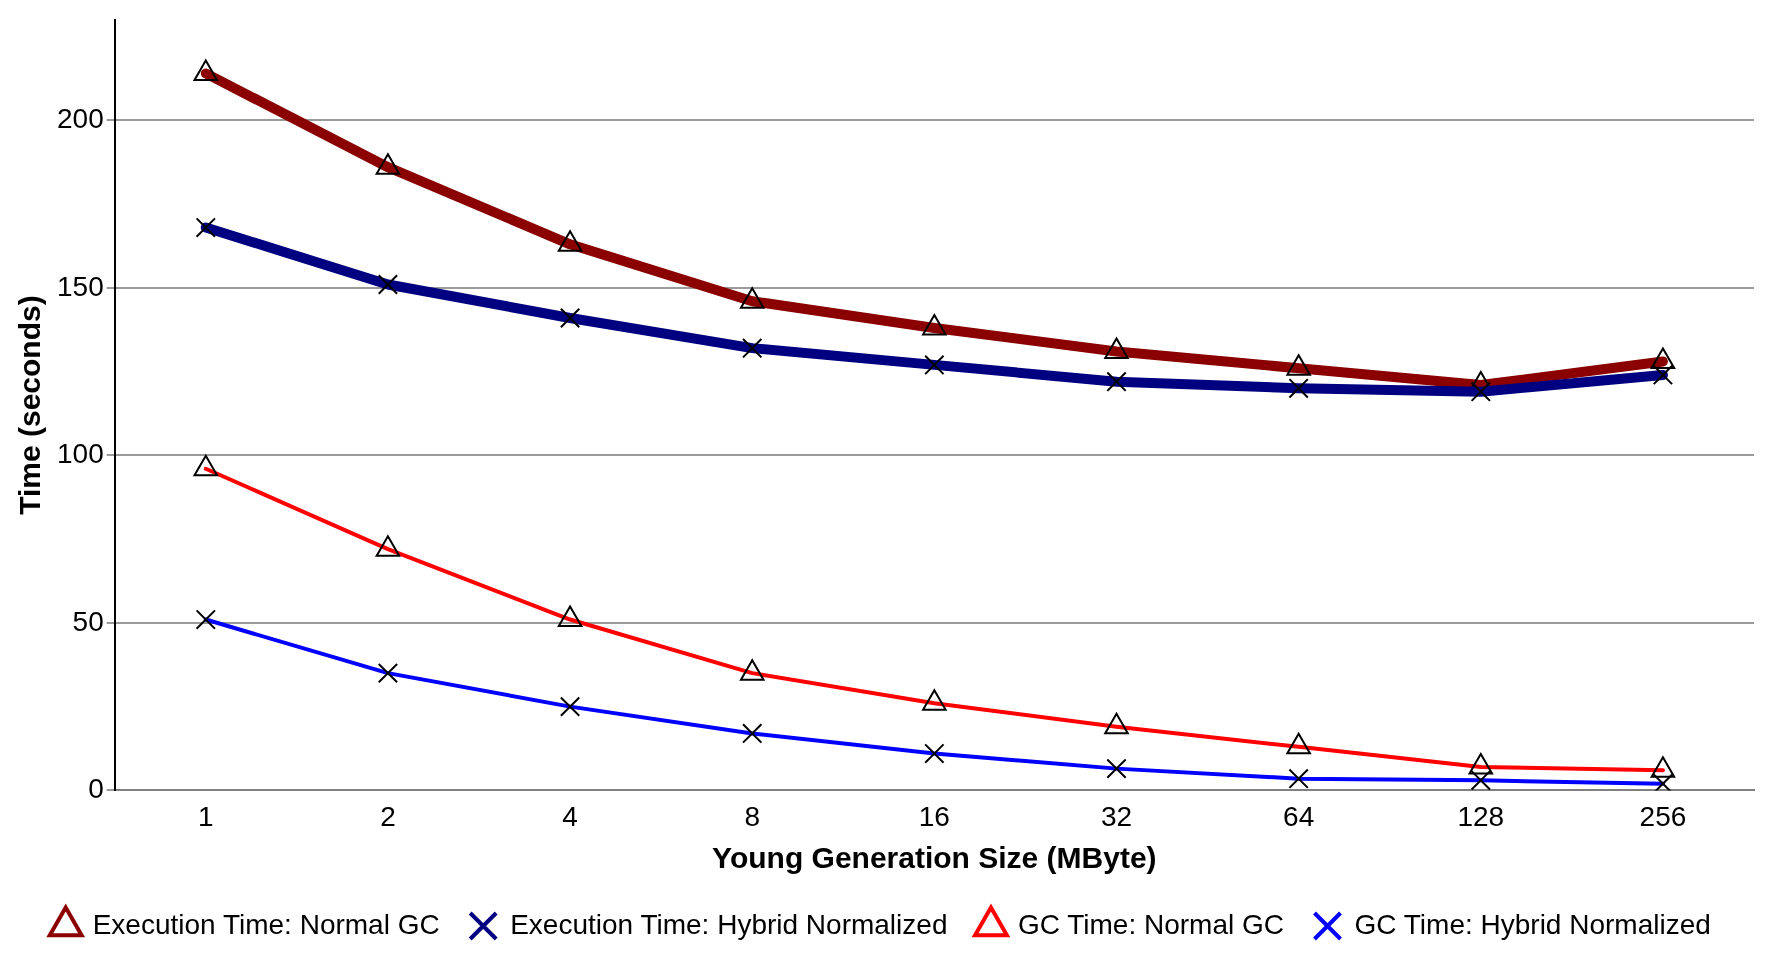  I want to click on x-tick-label: 2, so click(388, 816).